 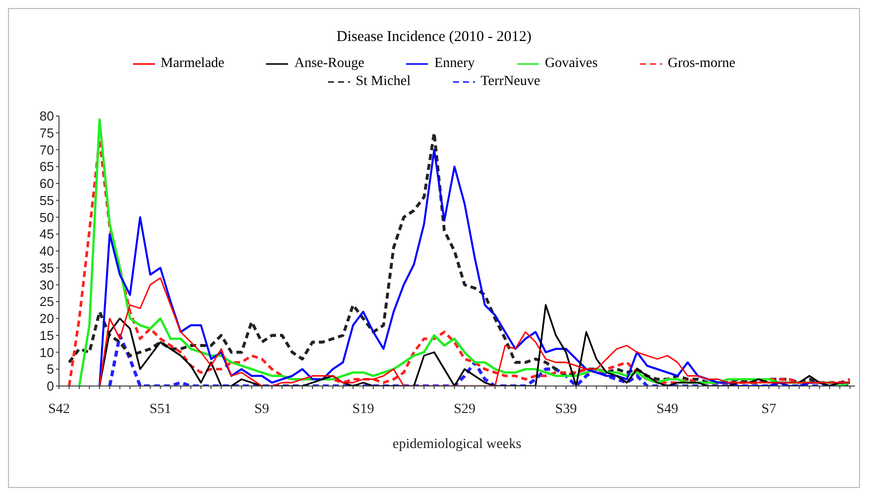 What do you see at coordinates (434, 37) in the screenshot?
I see `chart-title: Disease Incidence (2010 - 2012)` at bounding box center [434, 37].